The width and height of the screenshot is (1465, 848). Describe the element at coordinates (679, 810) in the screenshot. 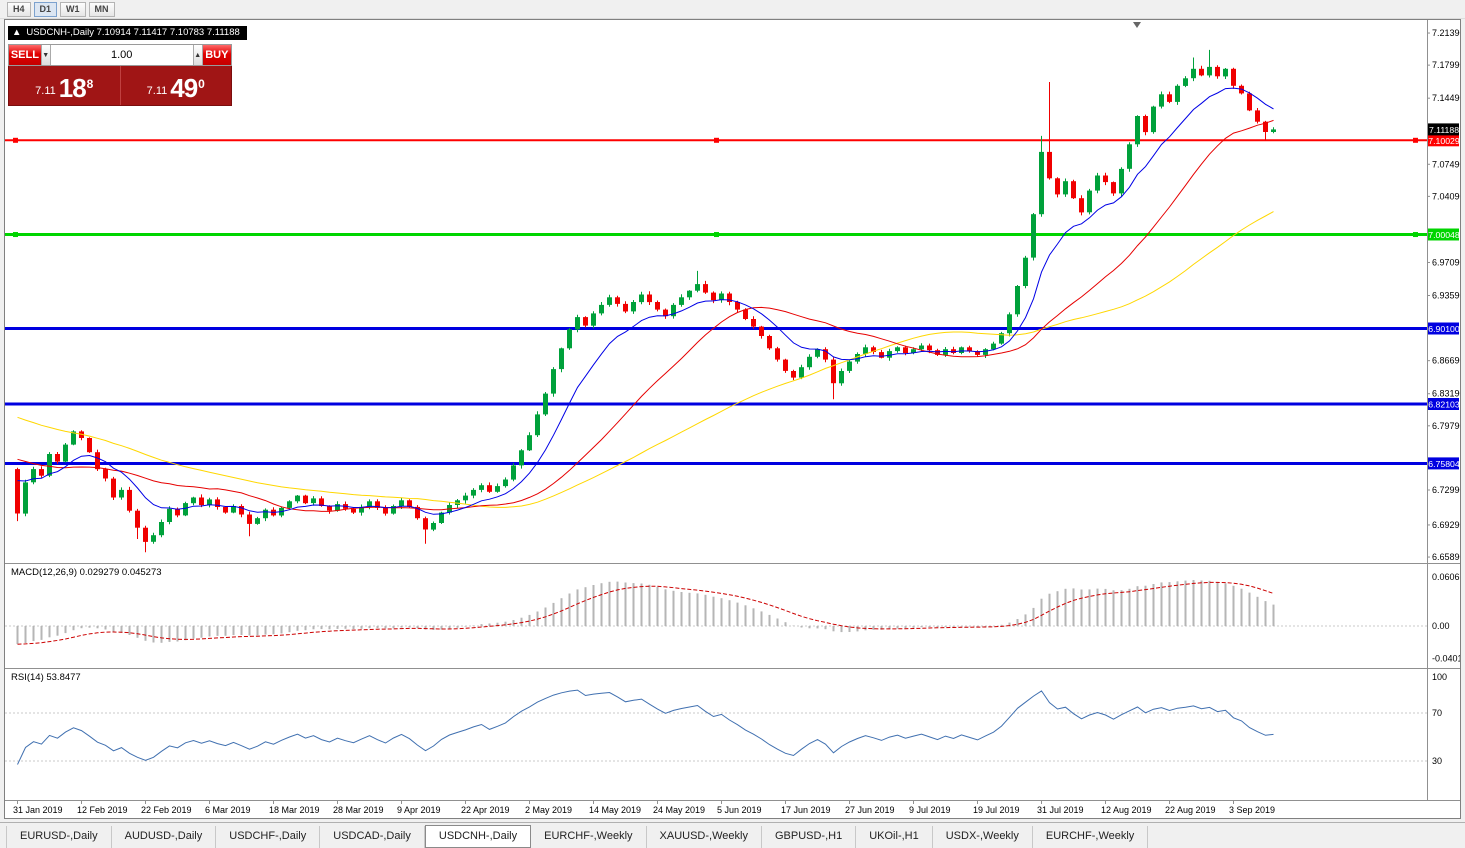

I see `svg-text: 24 May 2019` at that location.